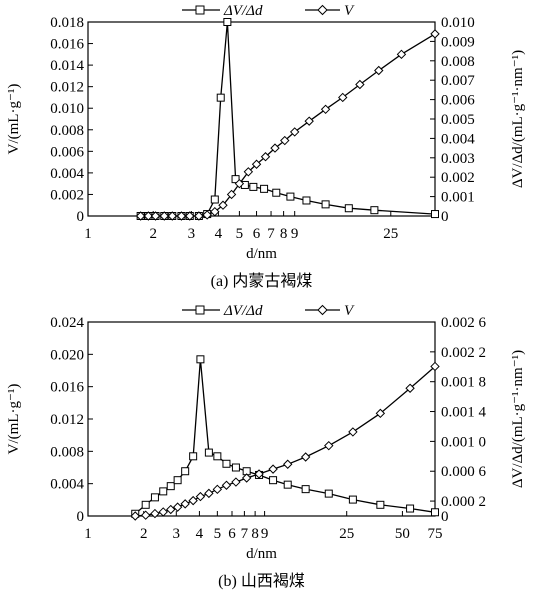 The width and height of the screenshot is (535, 600). I want to click on right-tick-label: 0.008, so click(458, 62).